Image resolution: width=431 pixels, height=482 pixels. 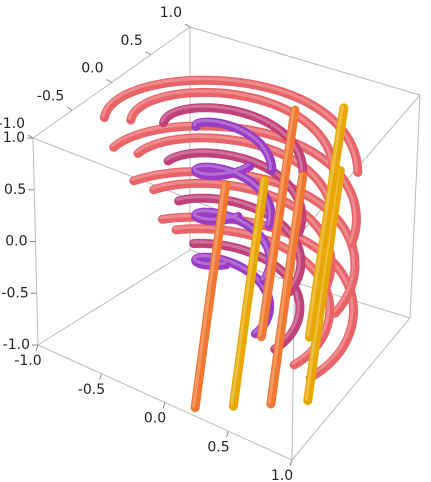 What do you see at coordinates (50, 96) in the screenshot?
I see `y-tick-label: -0.5` at bounding box center [50, 96].